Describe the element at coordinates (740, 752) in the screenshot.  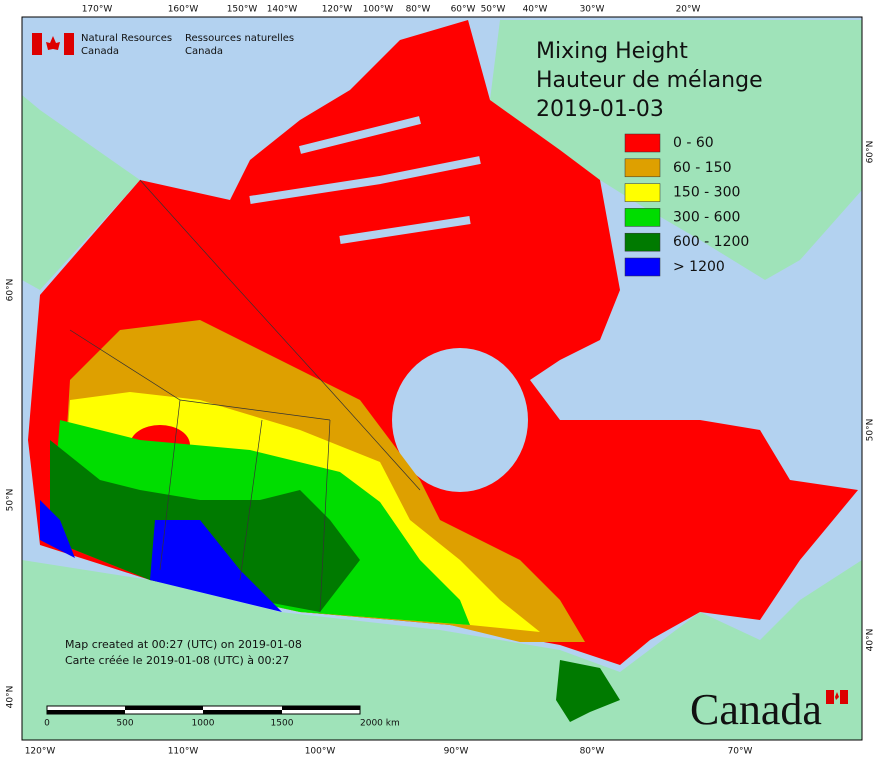
I see `graticule-label: 70°W` at that location.